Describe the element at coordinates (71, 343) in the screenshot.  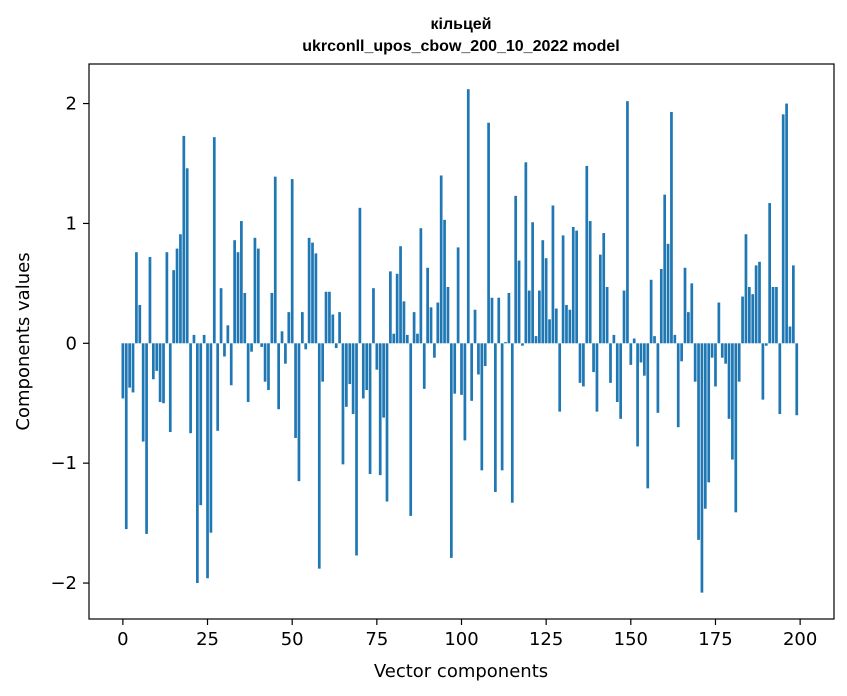
I see `y-tick-label: 0` at that location.